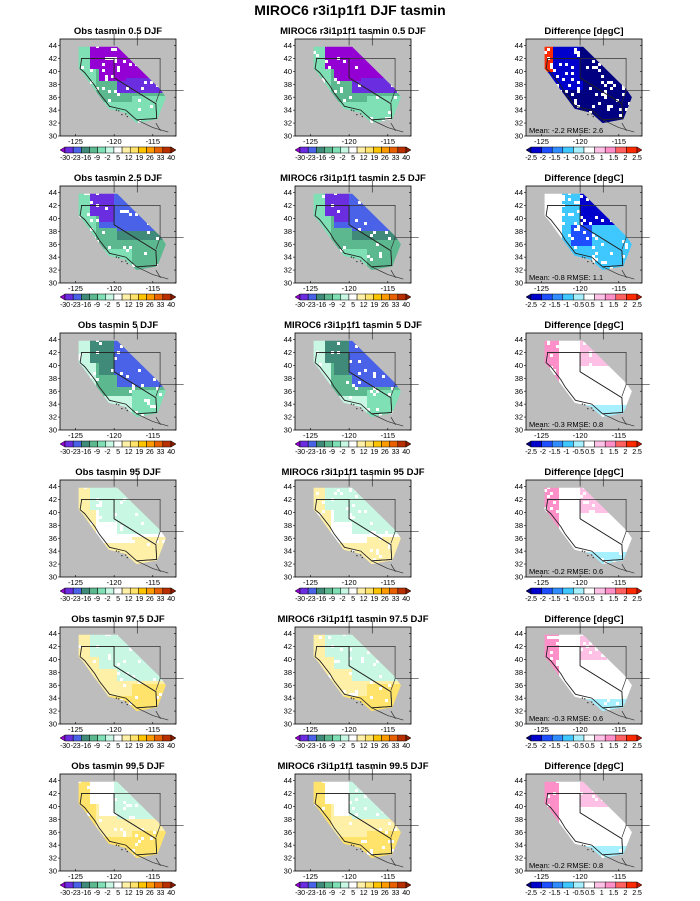 The width and height of the screenshot is (700, 901). Describe the element at coordinates (53, 71) in the screenshot. I see `y-tick-label: 40` at that location.